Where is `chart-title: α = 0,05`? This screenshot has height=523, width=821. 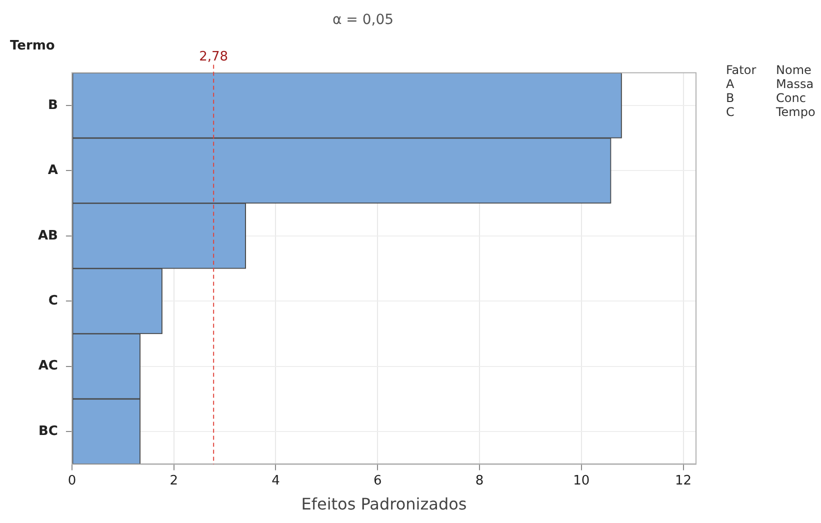 chart-title: α = 0,05 is located at coordinates (363, 20).